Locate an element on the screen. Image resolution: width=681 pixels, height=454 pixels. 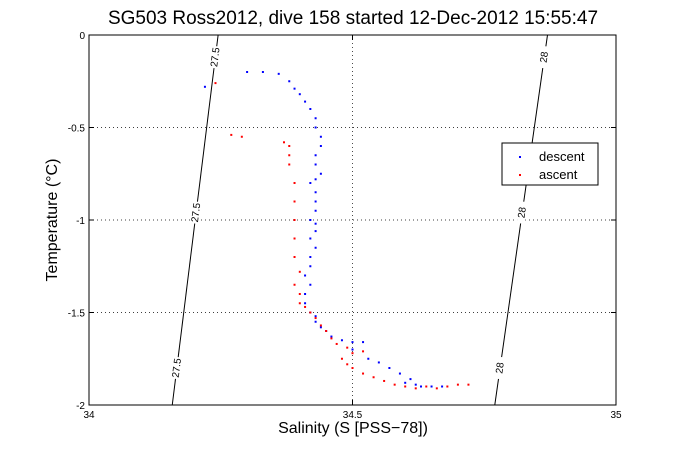
x-tick-label: 34.5 is located at coordinates (353, 415).